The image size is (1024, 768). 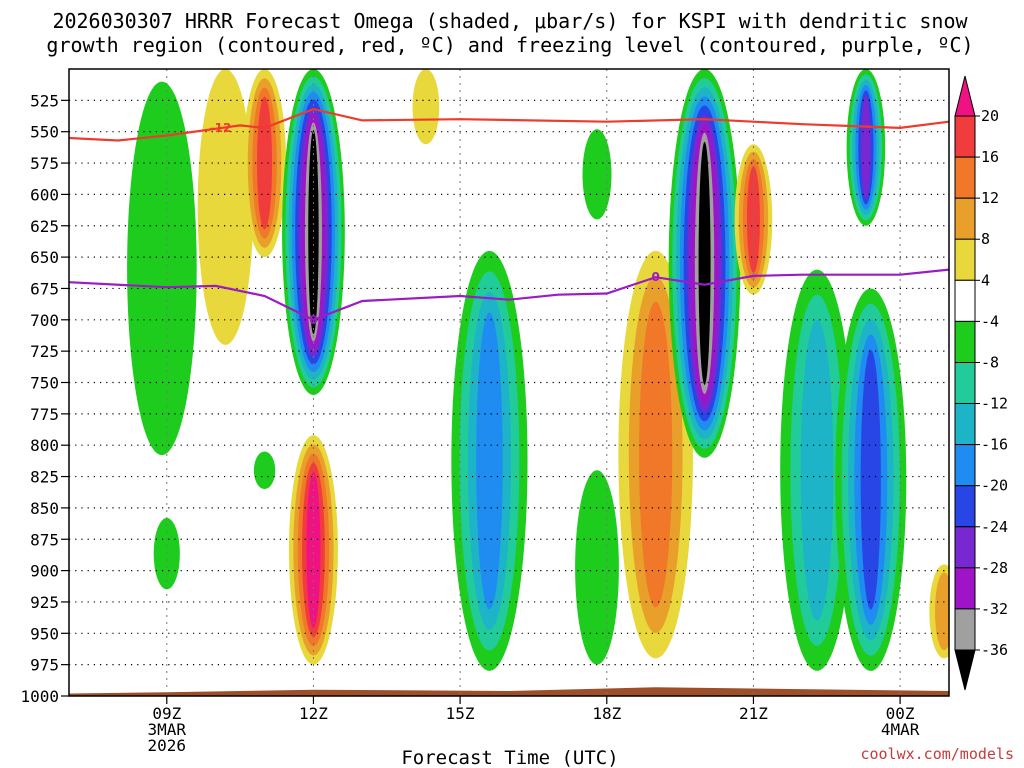 What do you see at coordinates (509, 757) in the screenshot?
I see `x-axis-title: Forecast Time (UTC)` at bounding box center [509, 757].